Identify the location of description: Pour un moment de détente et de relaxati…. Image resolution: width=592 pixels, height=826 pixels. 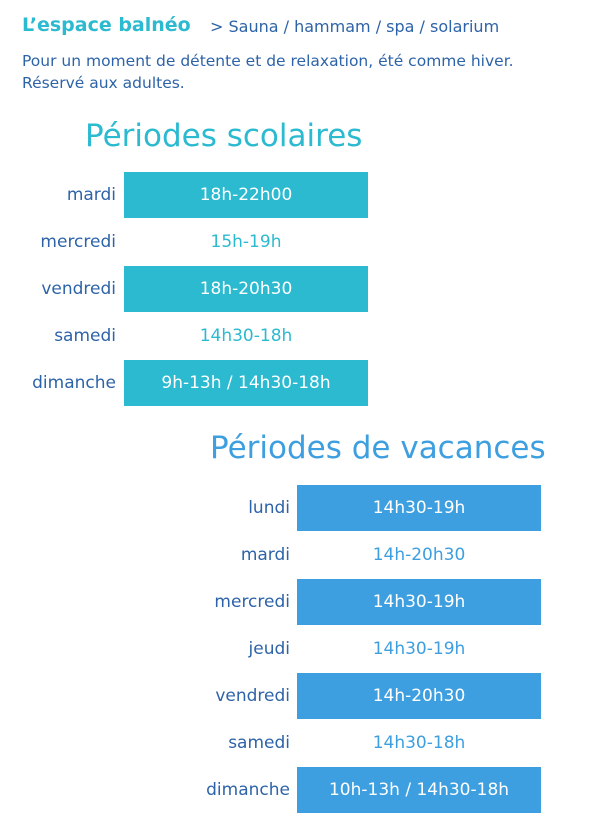
(268, 61).